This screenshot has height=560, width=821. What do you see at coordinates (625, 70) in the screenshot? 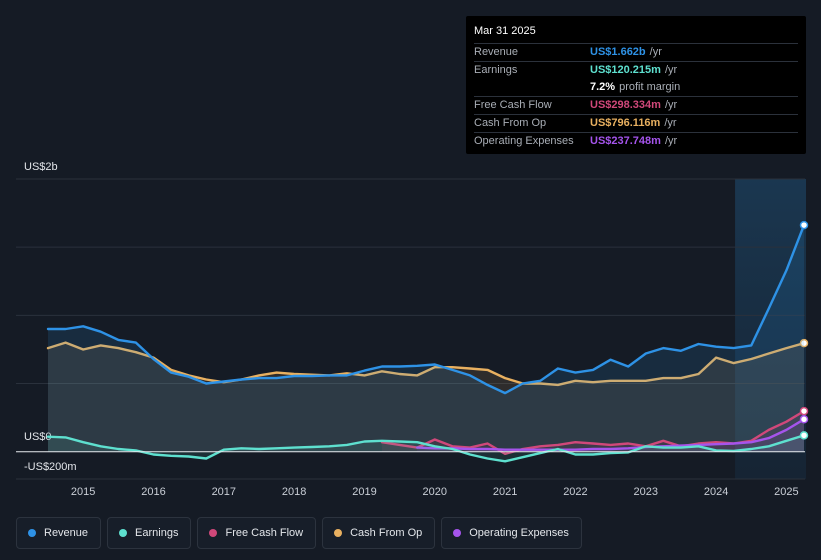
I see `tooltip-value: US$120.215m` at bounding box center [625, 70].